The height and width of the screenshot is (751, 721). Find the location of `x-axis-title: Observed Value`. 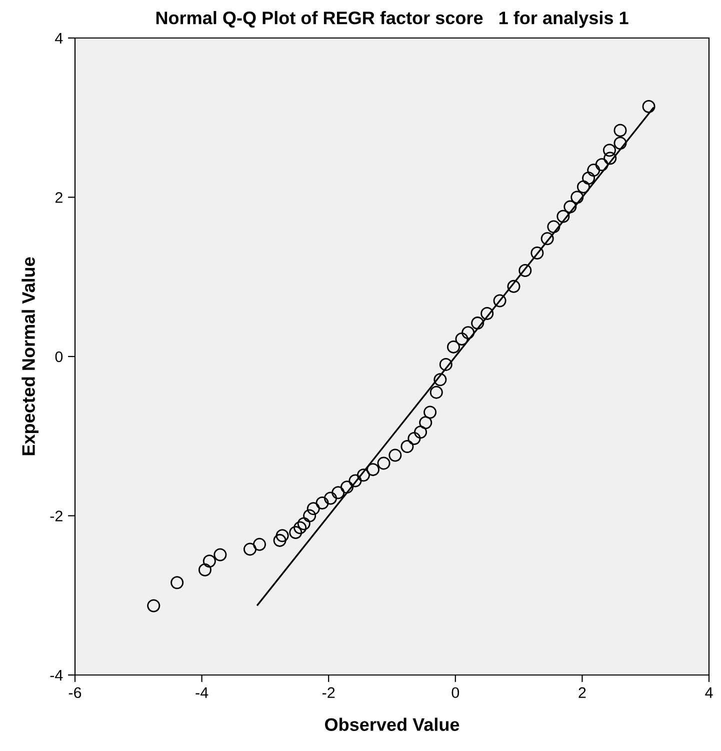

x-axis-title: Observed Value is located at coordinates (392, 724).